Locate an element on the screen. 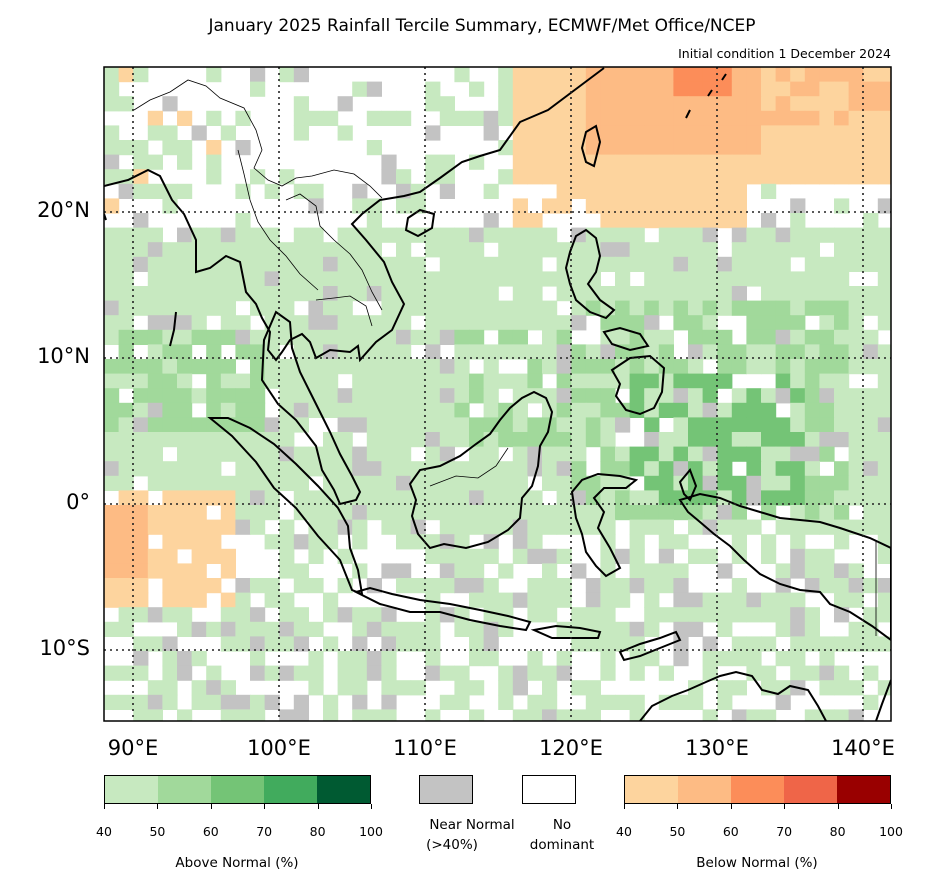 Image resolution: width=926 pixels, height=893 pixels. cbar-above-segment is located at coordinates (237, 789).